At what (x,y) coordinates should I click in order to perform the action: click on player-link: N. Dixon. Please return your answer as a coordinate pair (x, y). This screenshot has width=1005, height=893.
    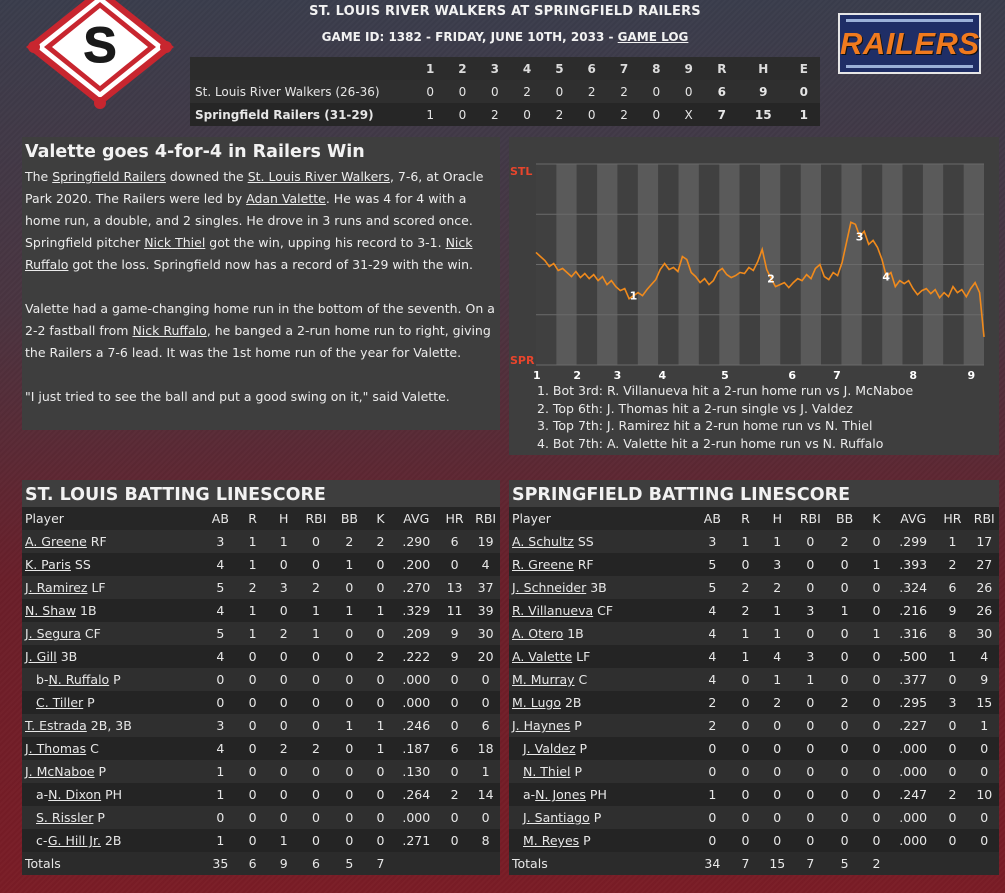
    Looking at the image, I should click on (75, 794).